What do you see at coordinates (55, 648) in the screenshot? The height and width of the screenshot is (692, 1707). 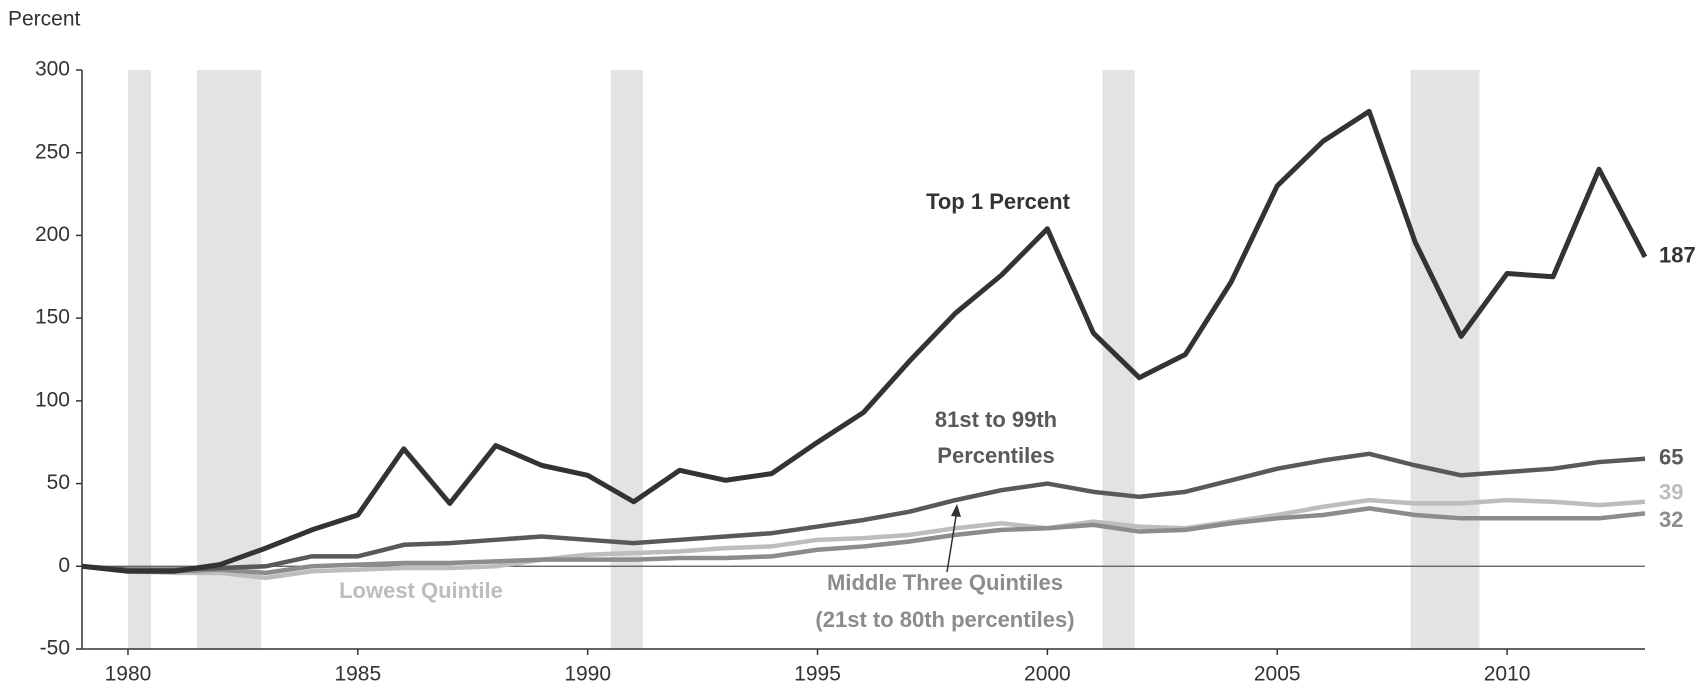 I see `y-tick-label: -50` at bounding box center [55, 648].